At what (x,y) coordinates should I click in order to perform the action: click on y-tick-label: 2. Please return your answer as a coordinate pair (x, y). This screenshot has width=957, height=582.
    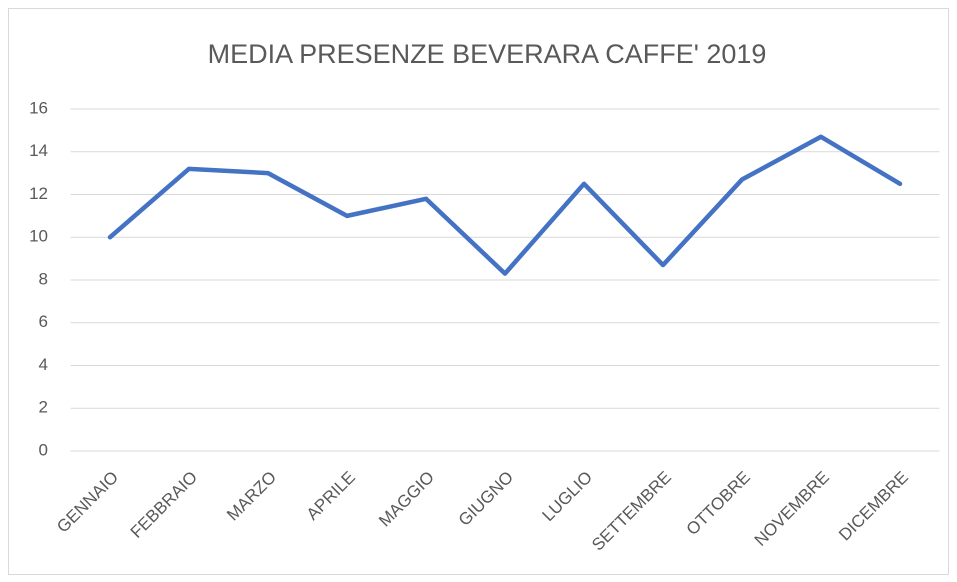
    Looking at the image, I should click on (43, 407).